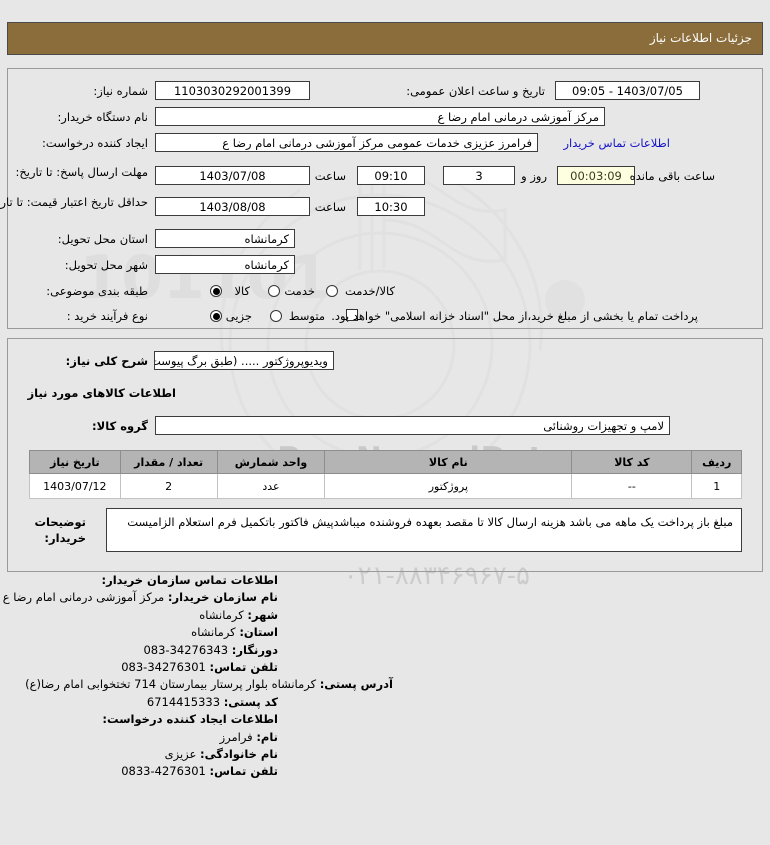  Describe the element at coordinates (271, 462) in the screenshot. I see `col-unit: واحد شمارش` at that location.